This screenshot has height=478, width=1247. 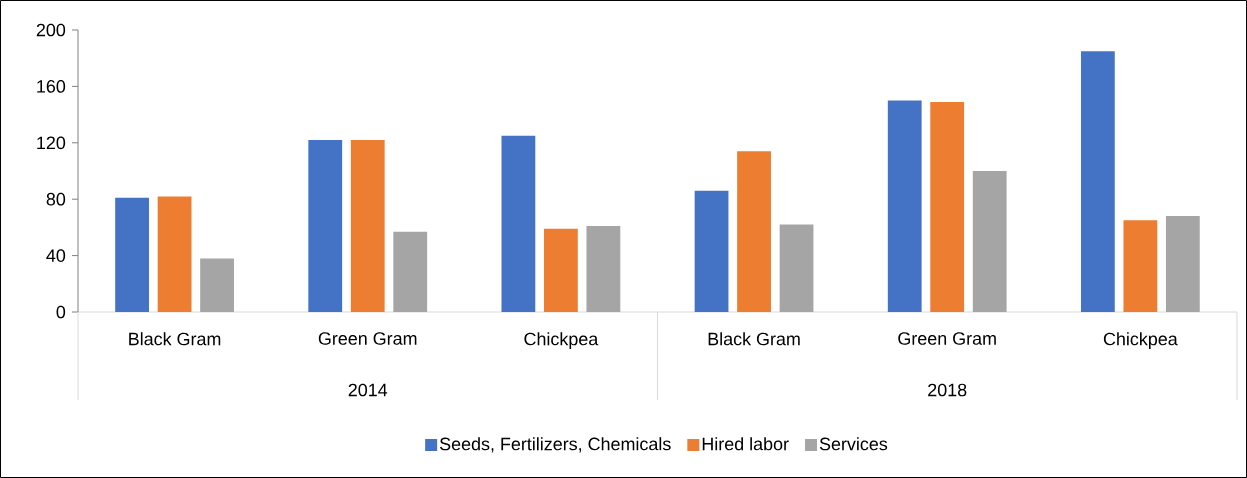 I want to click on text: 2014, so click(x=368, y=390).